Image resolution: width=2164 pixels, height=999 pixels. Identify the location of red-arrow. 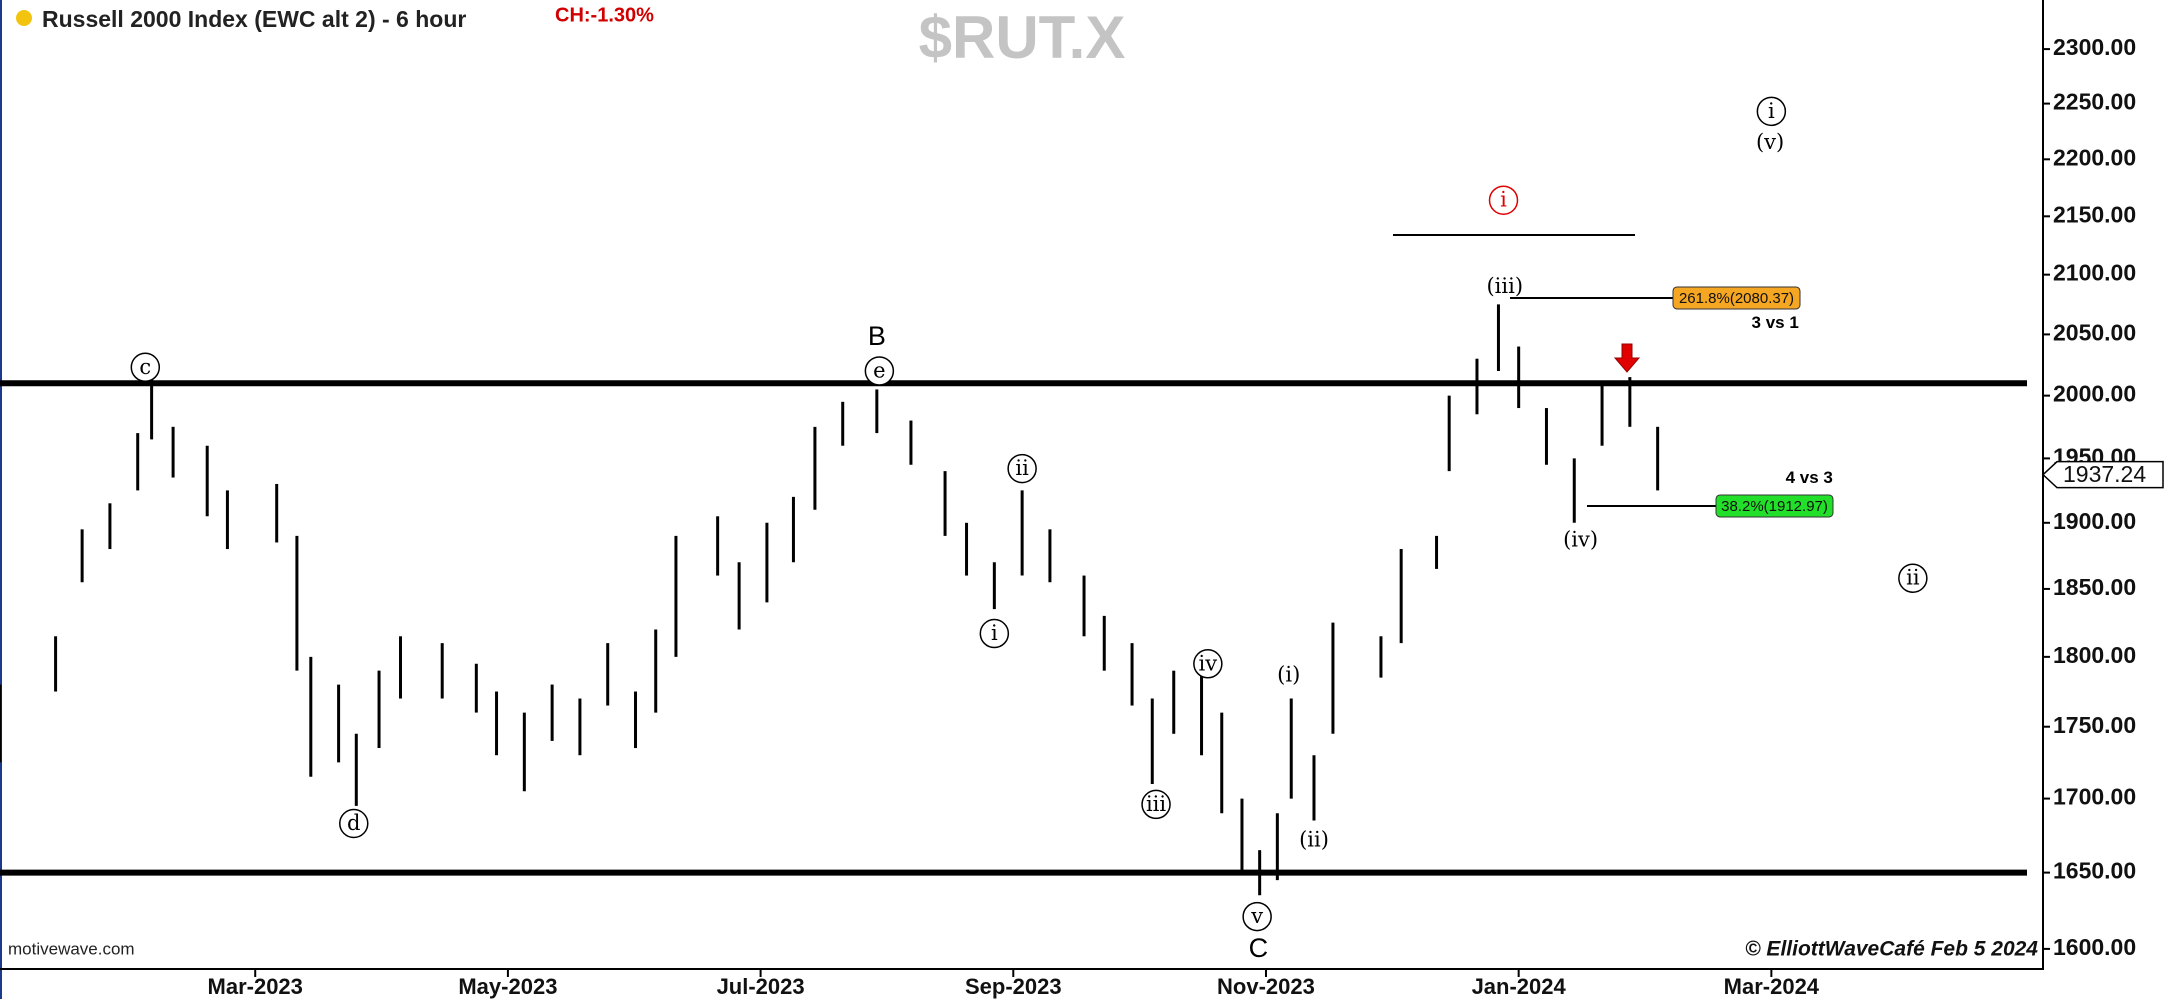
(1627, 358).